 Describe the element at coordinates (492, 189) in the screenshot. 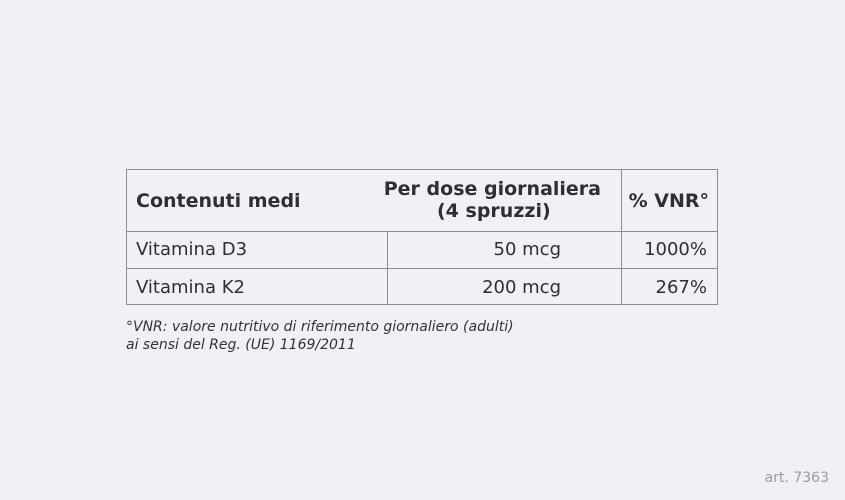

I see `header-dose: Per dose giornaliera` at that location.